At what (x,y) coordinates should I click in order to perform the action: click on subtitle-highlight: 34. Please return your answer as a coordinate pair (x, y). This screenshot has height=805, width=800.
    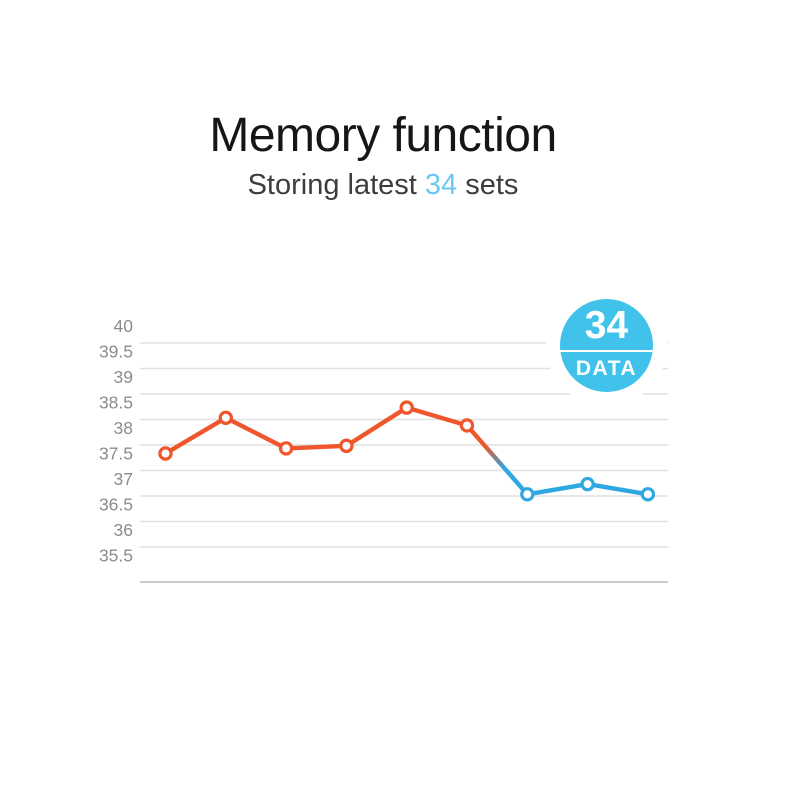
    Looking at the image, I should click on (441, 185).